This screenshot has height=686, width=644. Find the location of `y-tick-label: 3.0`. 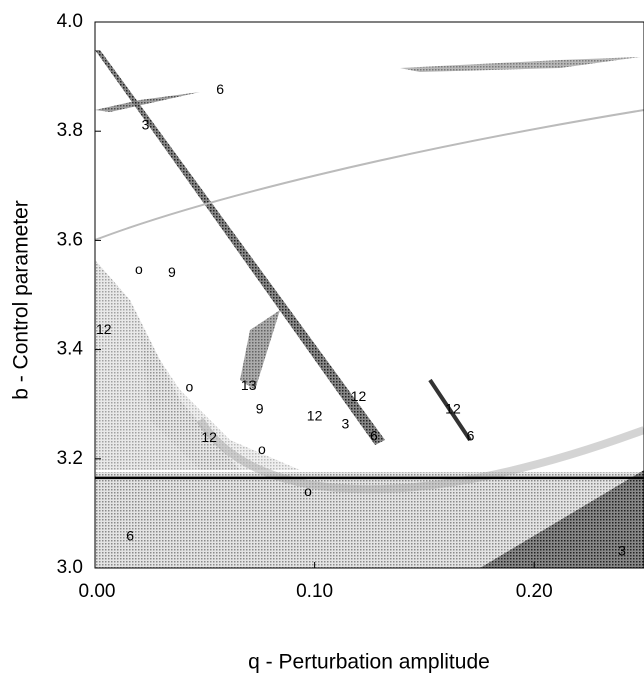

y-tick-label: 3.0 is located at coordinates (70, 567).